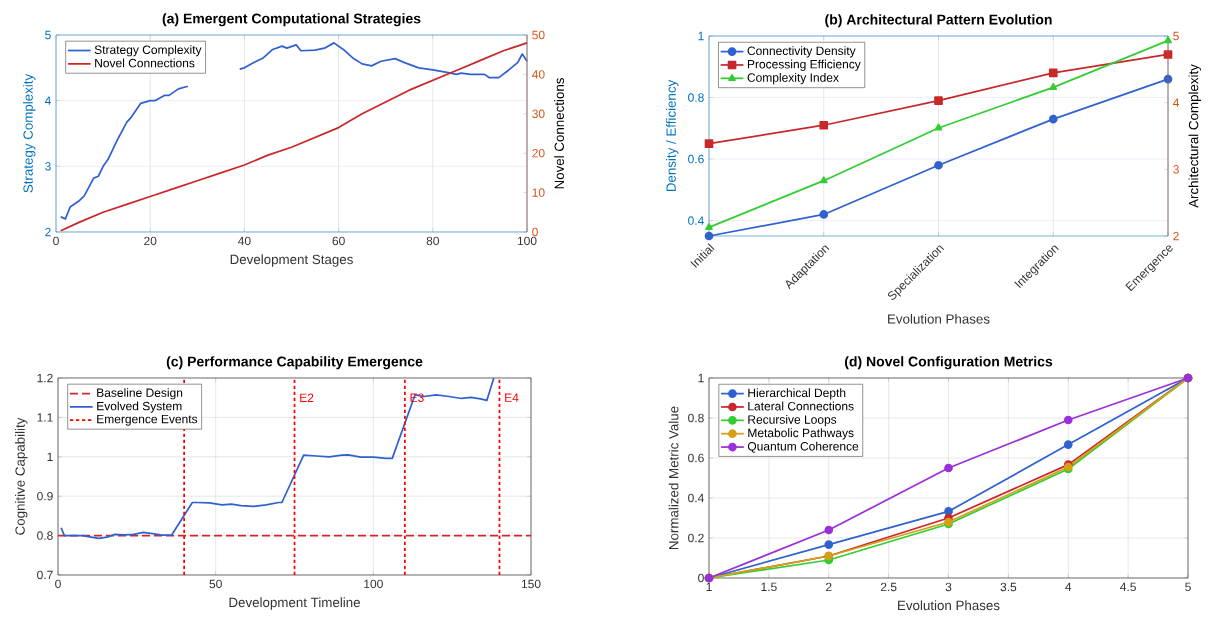 This screenshot has width=1216, height=619. Describe the element at coordinates (150, 241) in the screenshot. I see `x-tick-label: 20` at that location.